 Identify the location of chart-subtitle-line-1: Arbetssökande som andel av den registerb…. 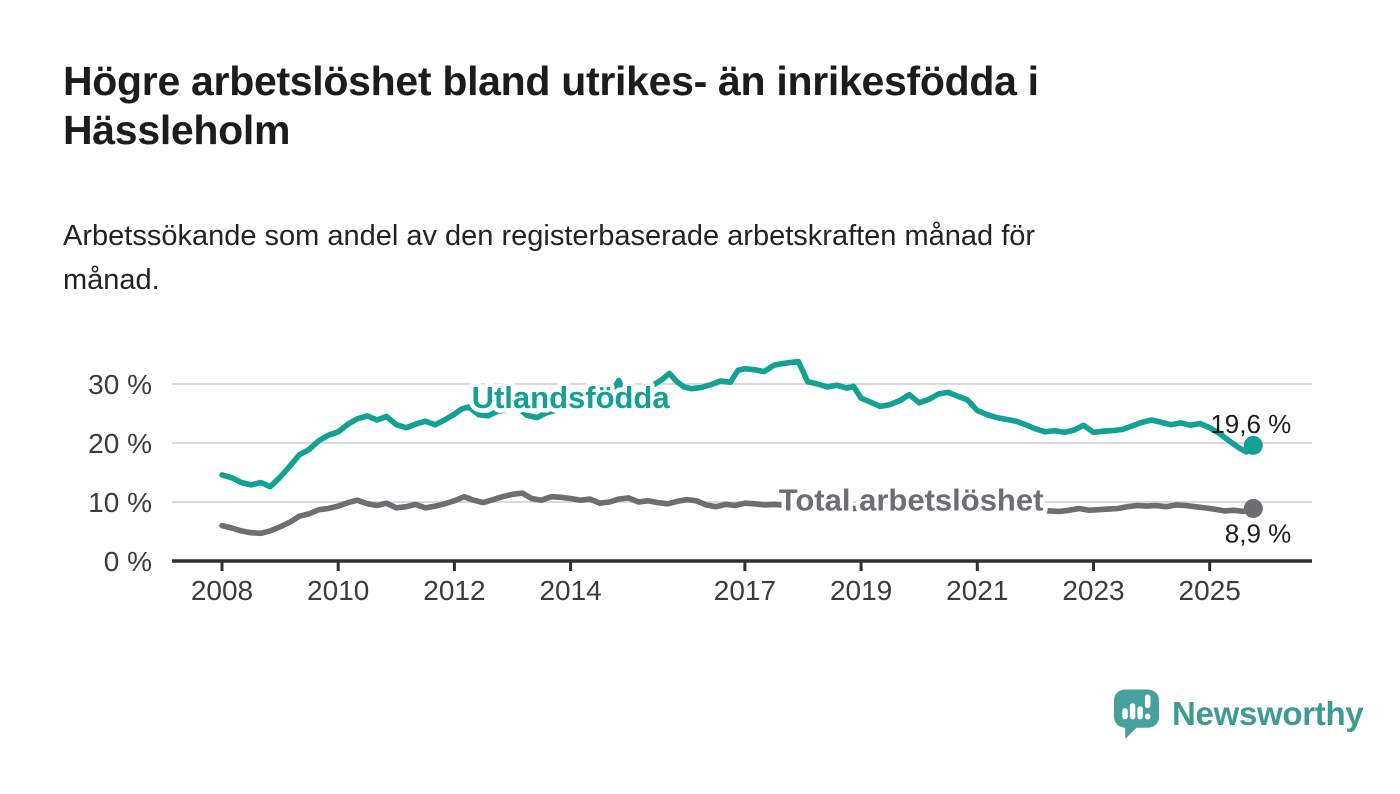
(549, 236).